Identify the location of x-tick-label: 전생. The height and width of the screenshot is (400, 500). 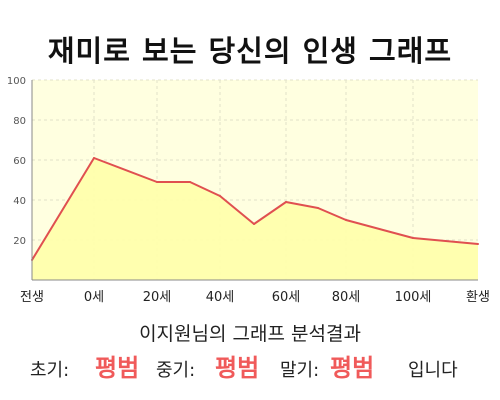
(32, 297).